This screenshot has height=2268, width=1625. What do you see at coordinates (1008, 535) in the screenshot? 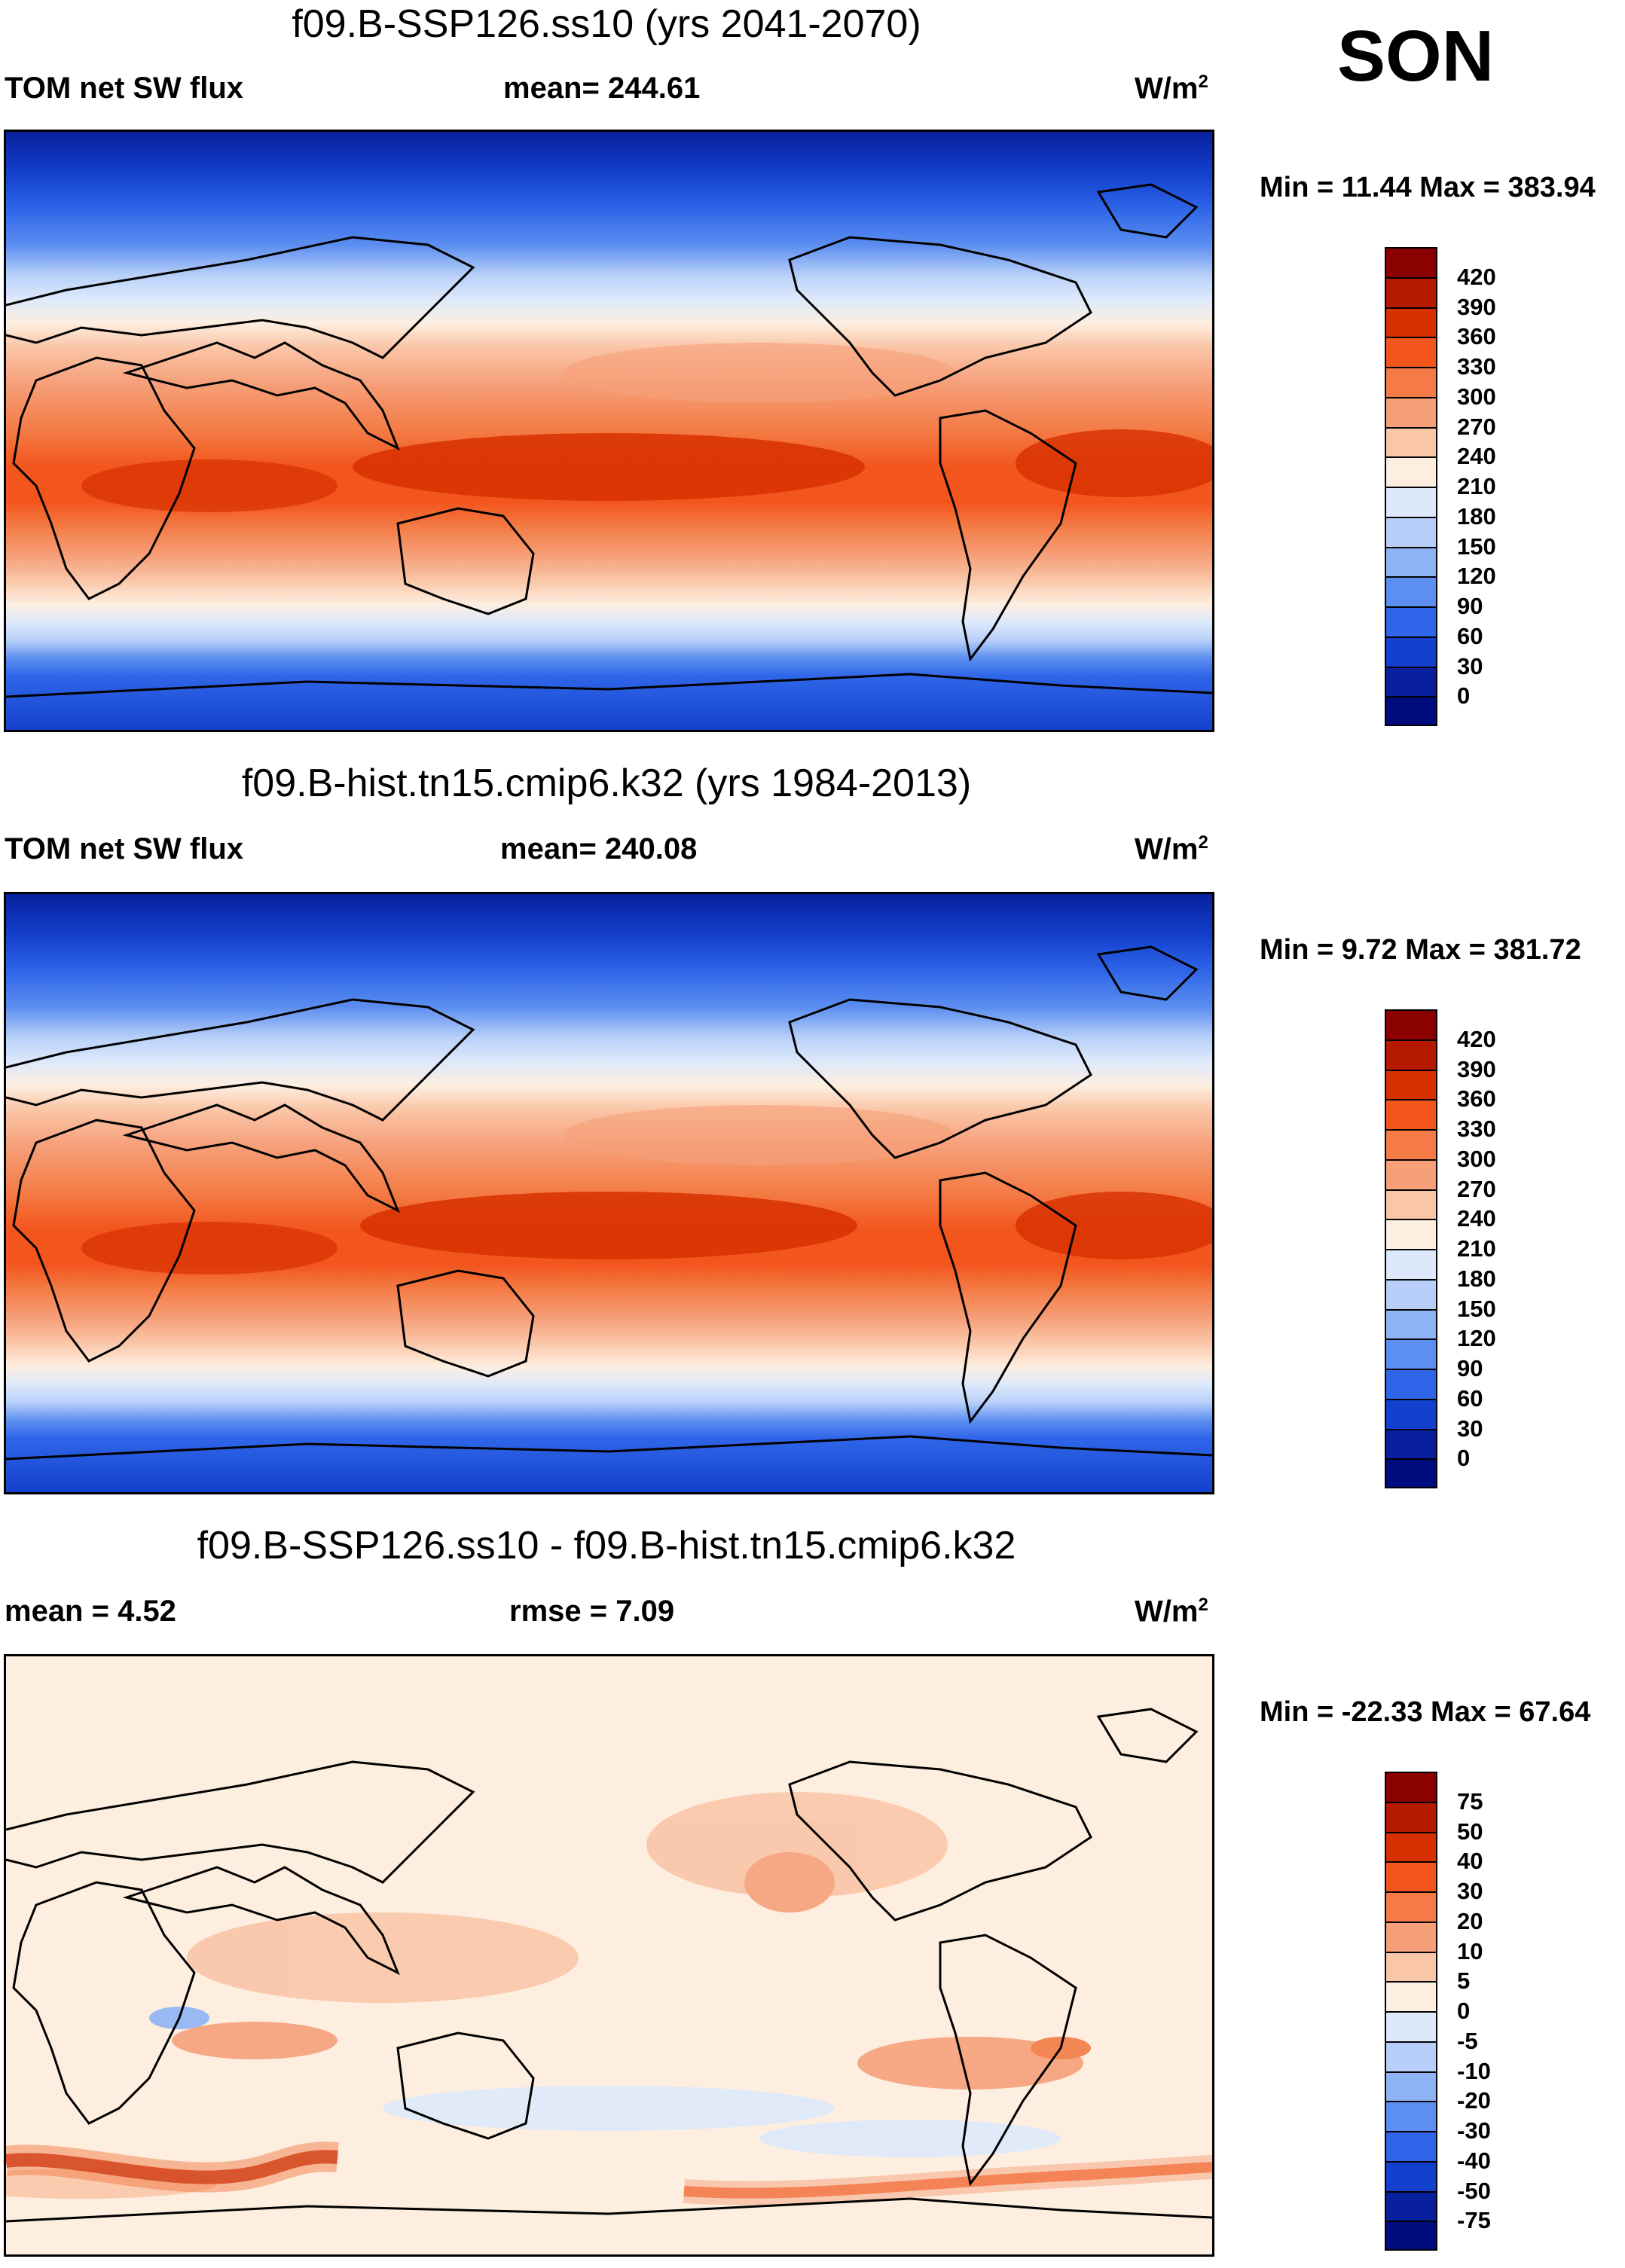
I see `continent-south-america` at bounding box center [1008, 535].